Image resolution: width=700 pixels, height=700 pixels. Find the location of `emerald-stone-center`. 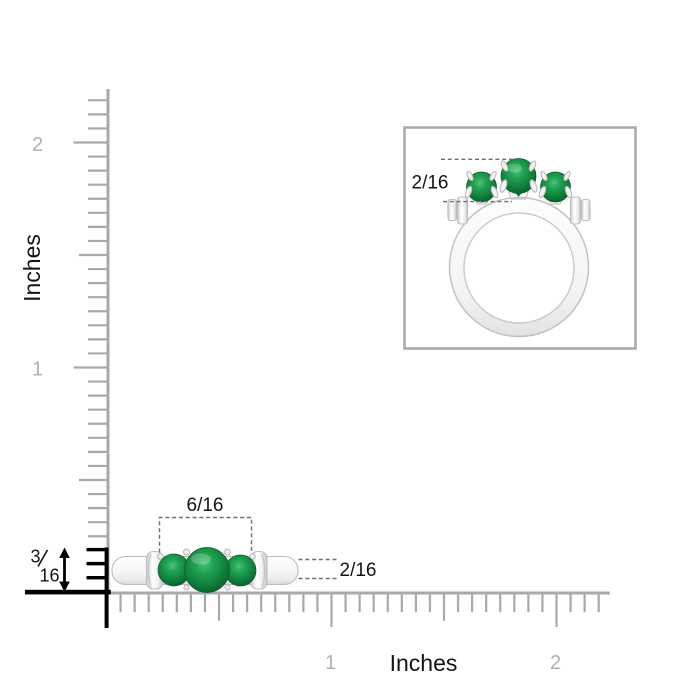

emerald-stone-center is located at coordinates (207, 570).